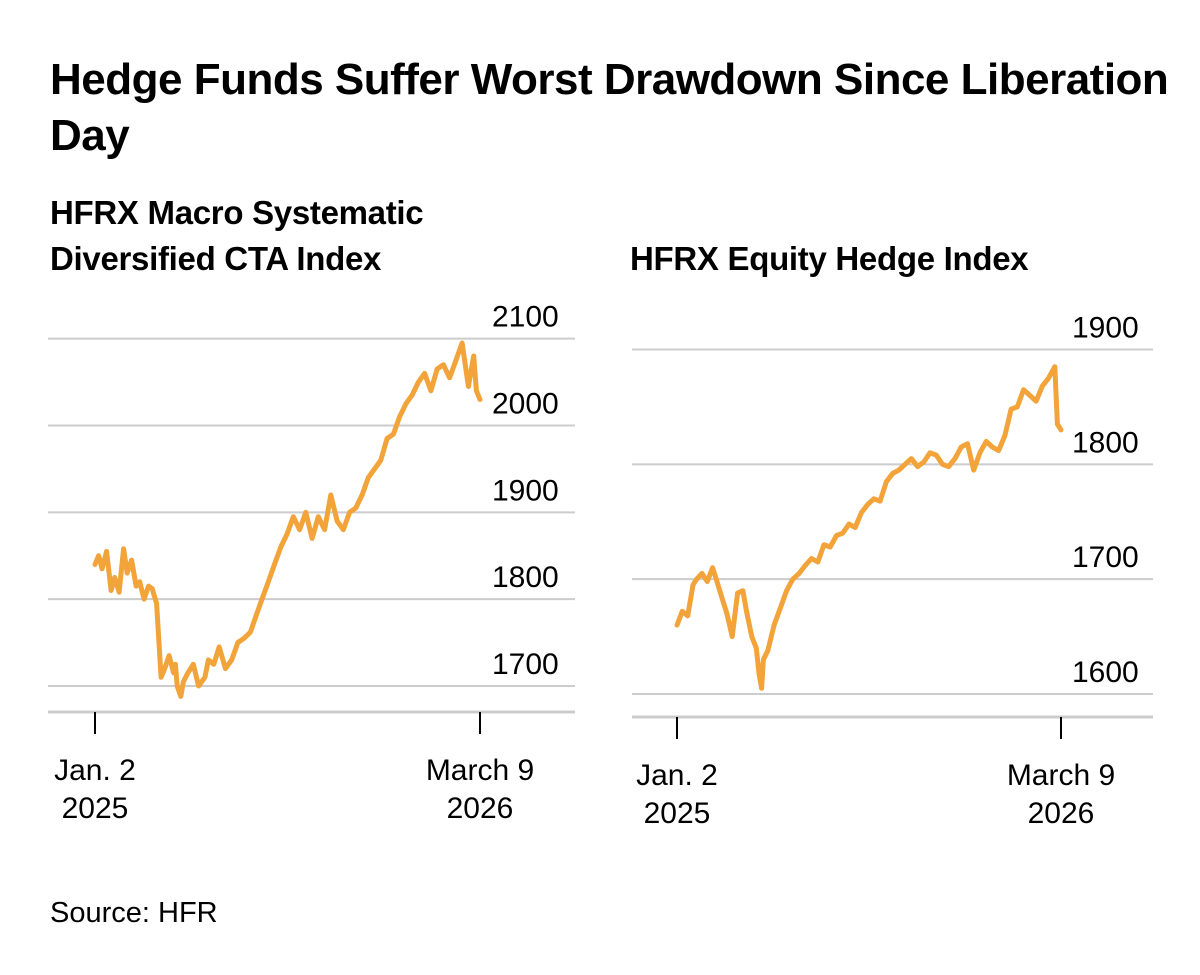  I want to click on chart-title-equity-hedge: HFRX Equity Hedge Index, so click(829, 258).